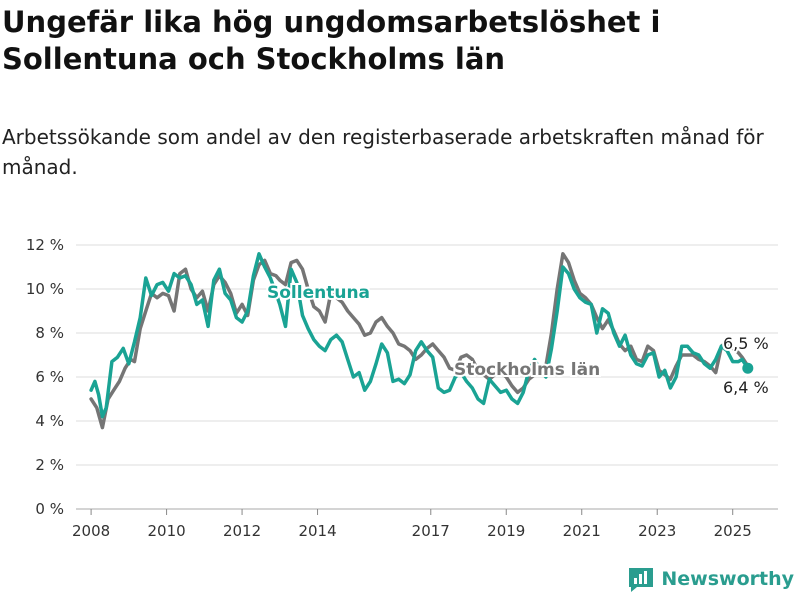  I want to click on end-value-label-sollentuna: 6,4 %, so click(746, 387).